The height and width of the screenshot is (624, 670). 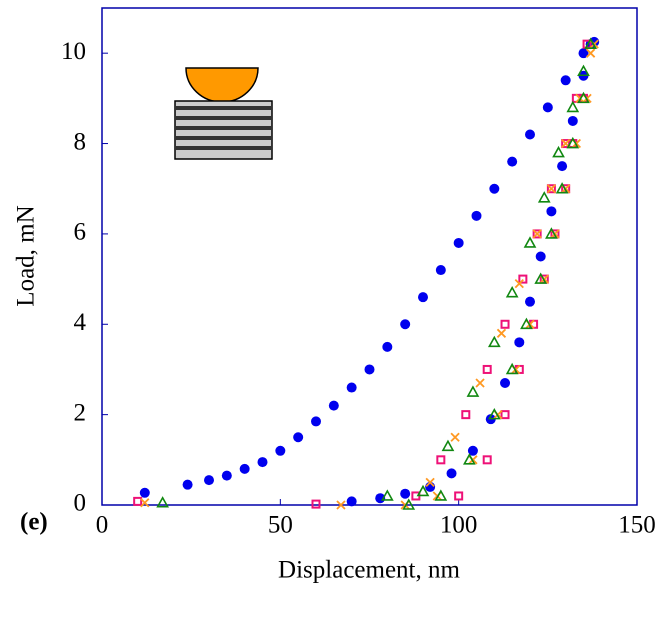 What do you see at coordinates (80, 232) in the screenshot?
I see `y-tick-label: 6` at bounding box center [80, 232].